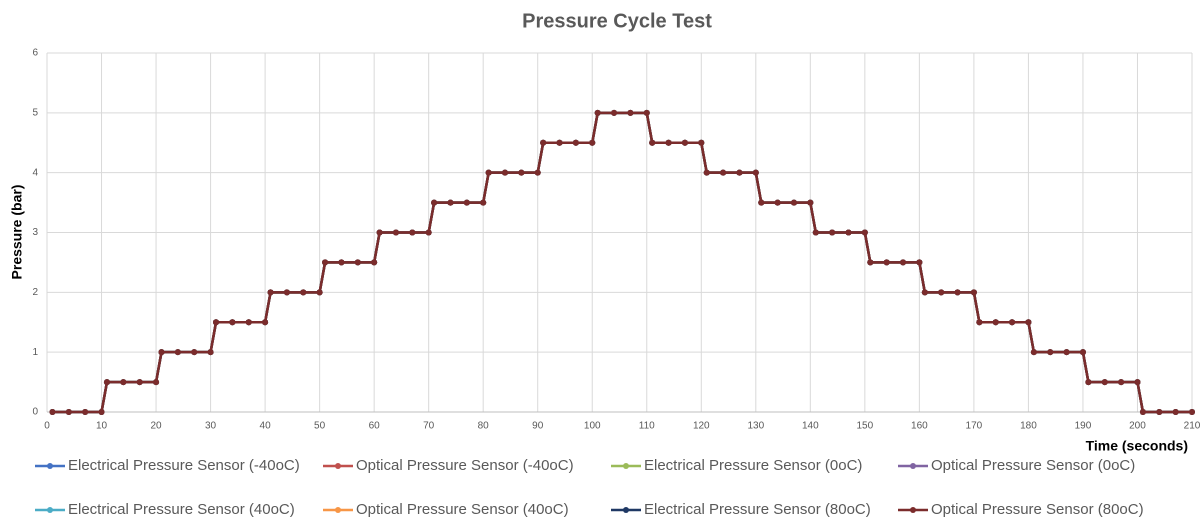 This screenshot has height=525, width=1204. I want to click on y-tick-label: 1, so click(35, 352).